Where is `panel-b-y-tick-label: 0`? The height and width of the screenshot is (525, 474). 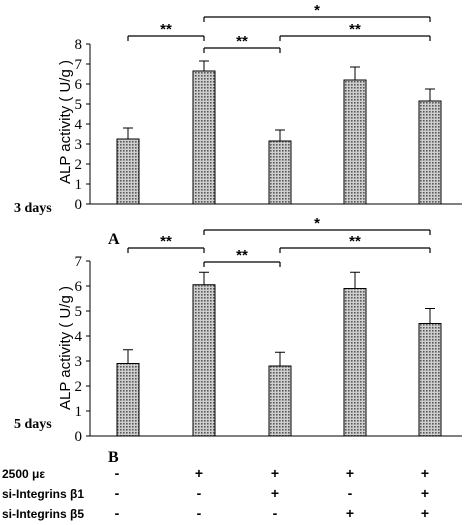 panel-b-y-tick-label: 0 is located at coordinates (79, 437).